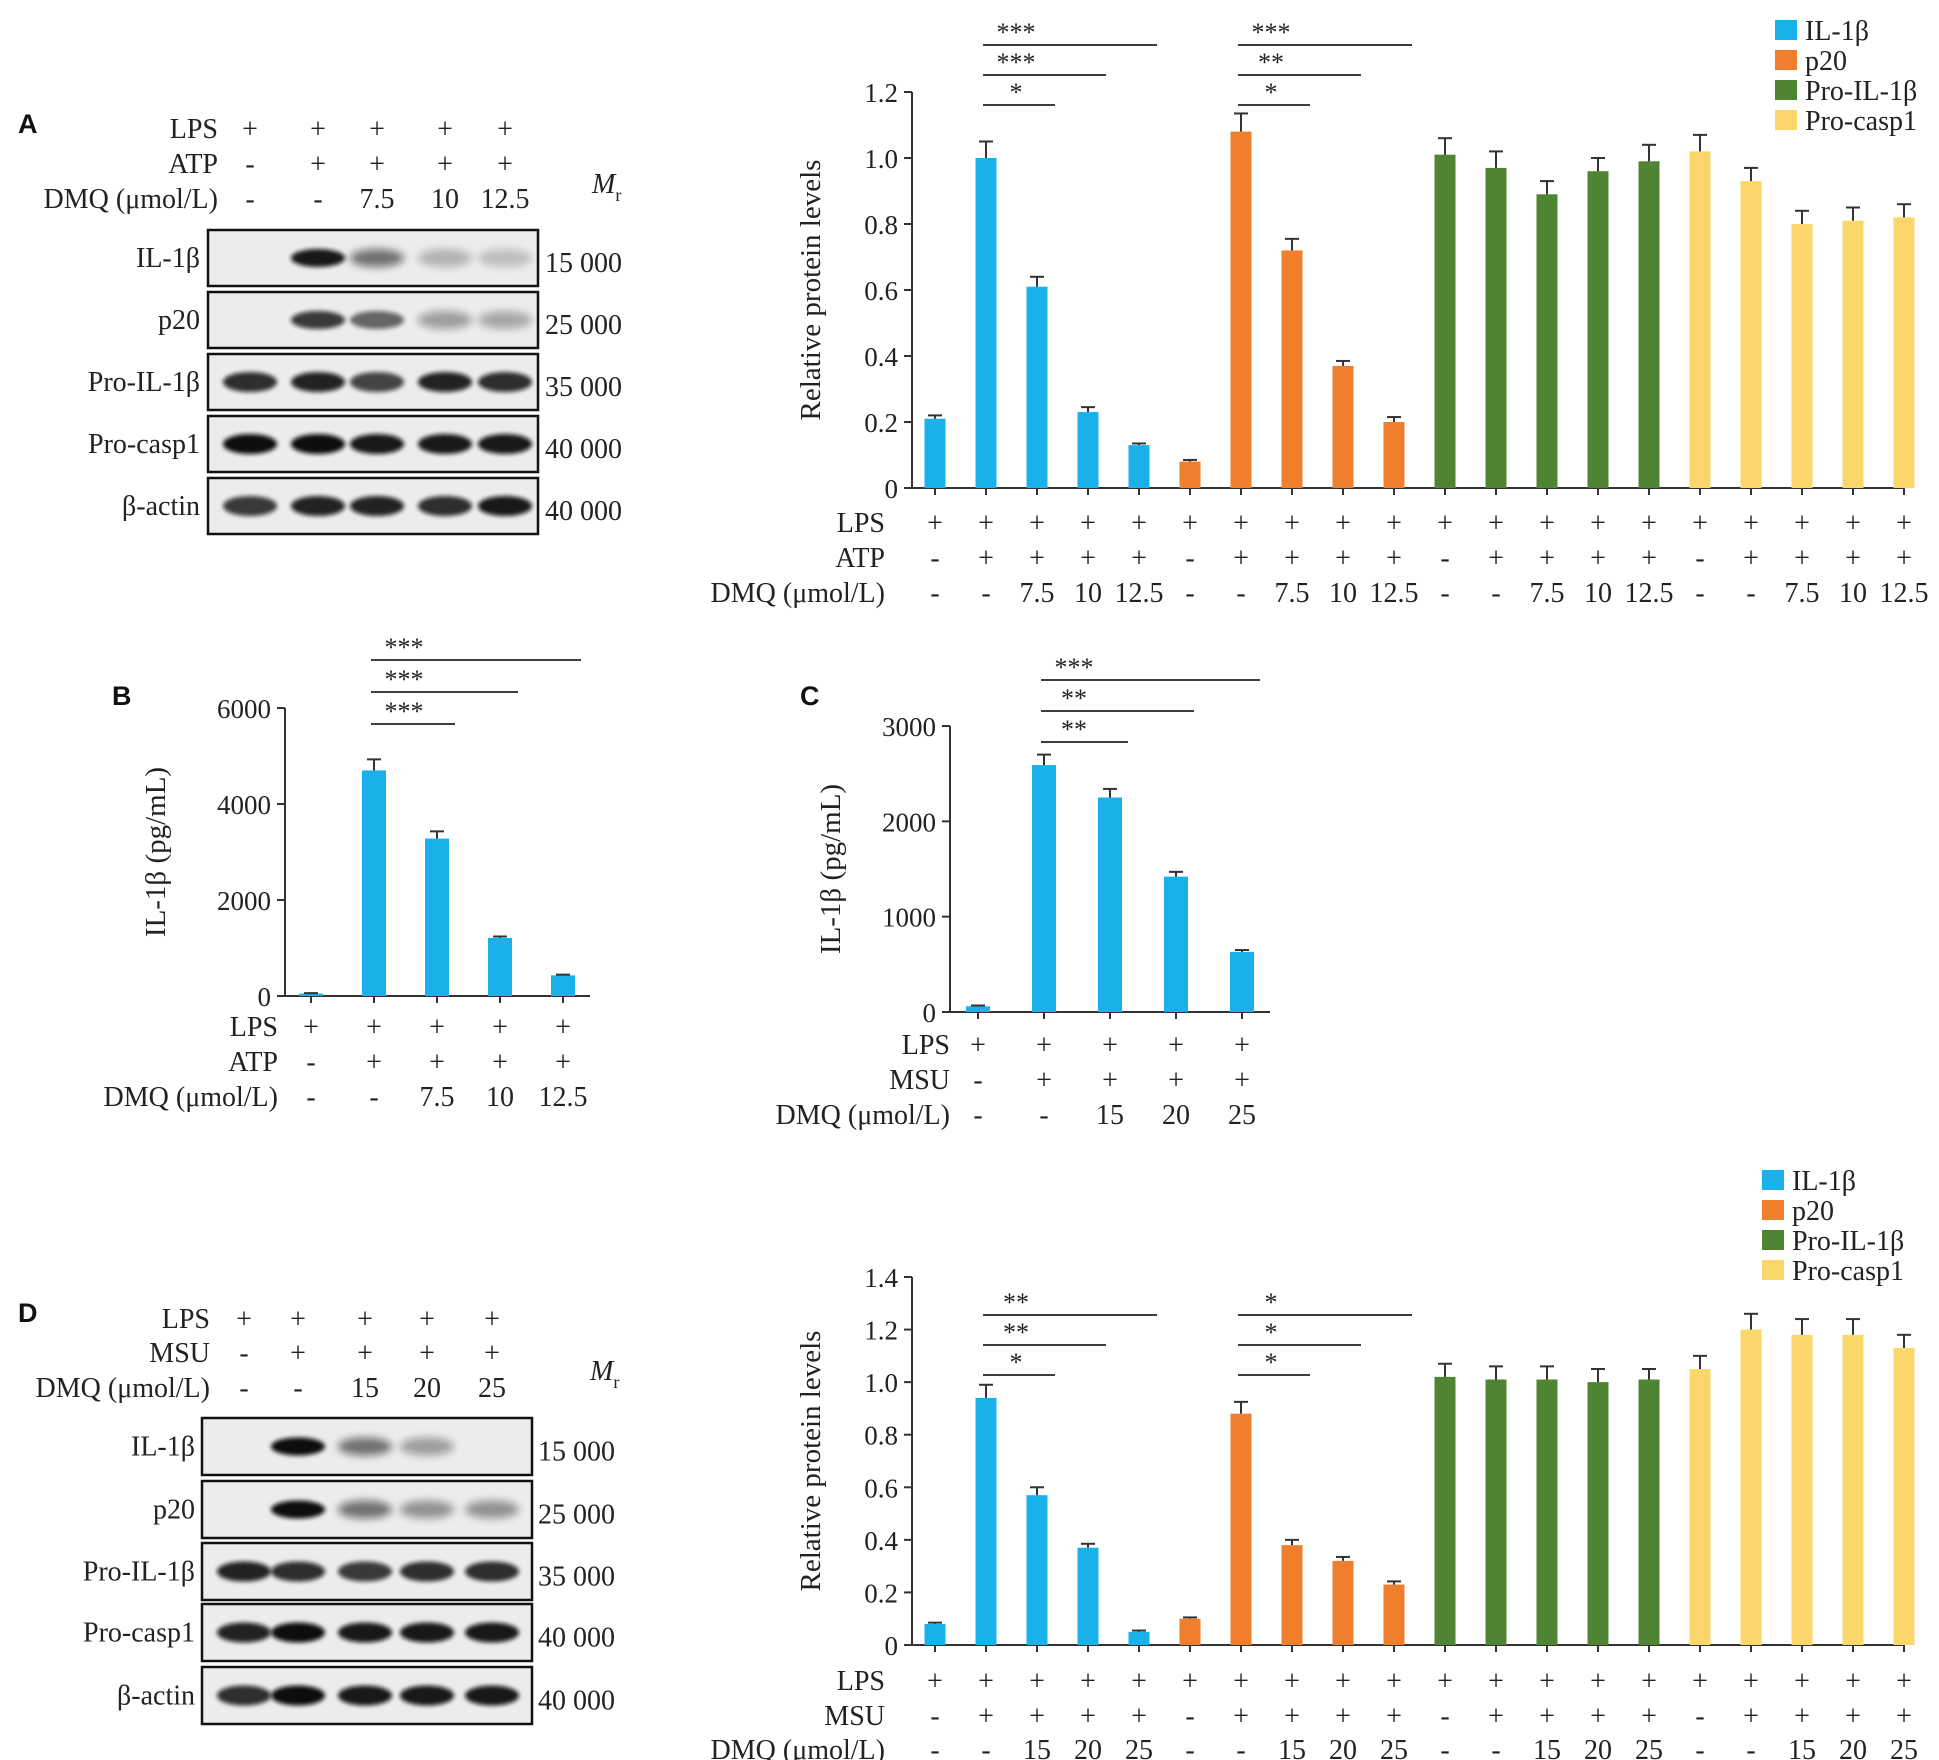 This screenshot has height=1760, width=1939. What do you see at coordinates (1016, 1332) in the screenshot?
I see `significance-label: **` at bounding box center [1016, 1332].